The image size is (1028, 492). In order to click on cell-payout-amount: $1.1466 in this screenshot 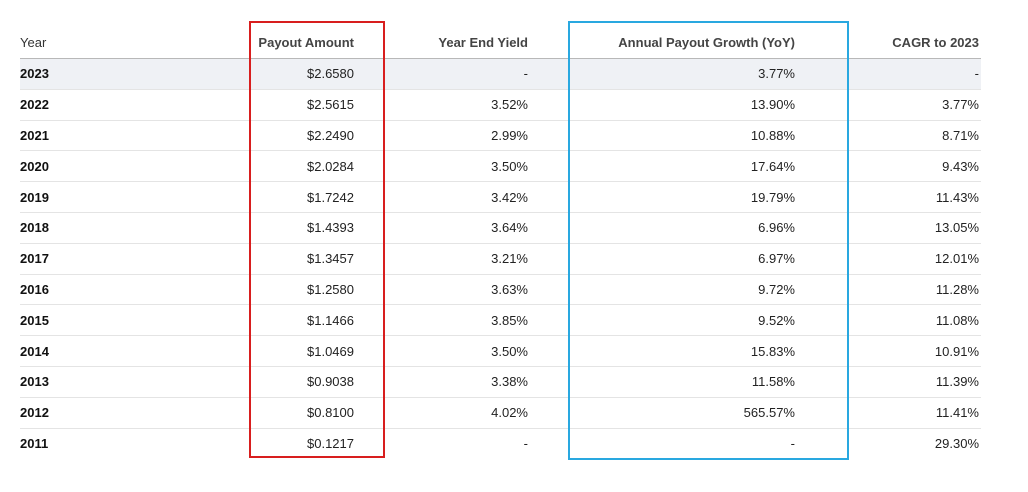, I will do `click(318, 320)`.